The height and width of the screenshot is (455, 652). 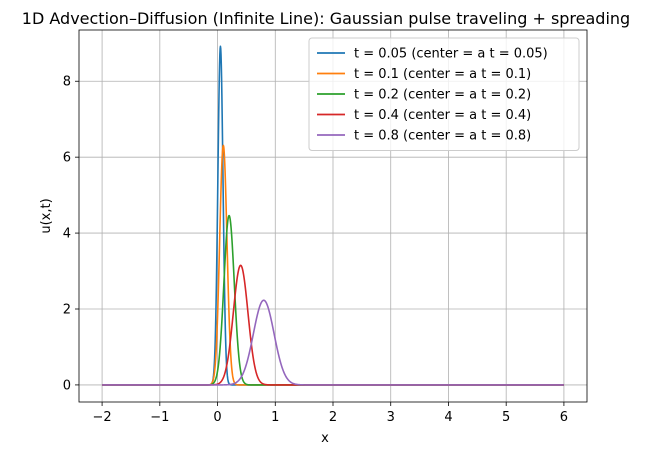 What do you see at coordinates (564, 417) in the screenshot?
I see `x-tick-label: 6` at bounding box center [564, 417].